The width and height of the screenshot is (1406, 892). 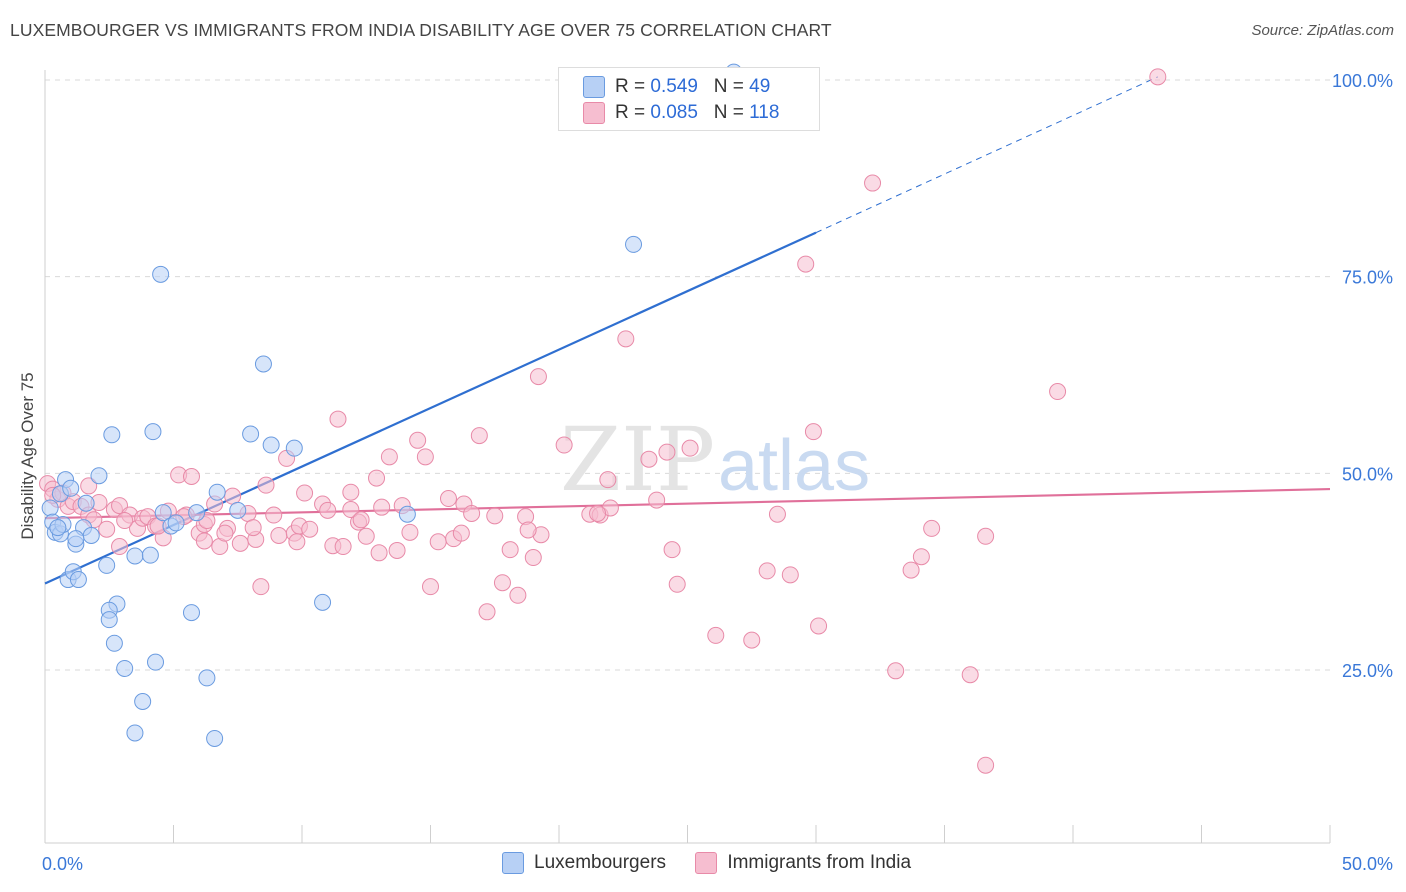 I want to click on legend-item-india: Immigrants from India, so click(x=803, y=863).